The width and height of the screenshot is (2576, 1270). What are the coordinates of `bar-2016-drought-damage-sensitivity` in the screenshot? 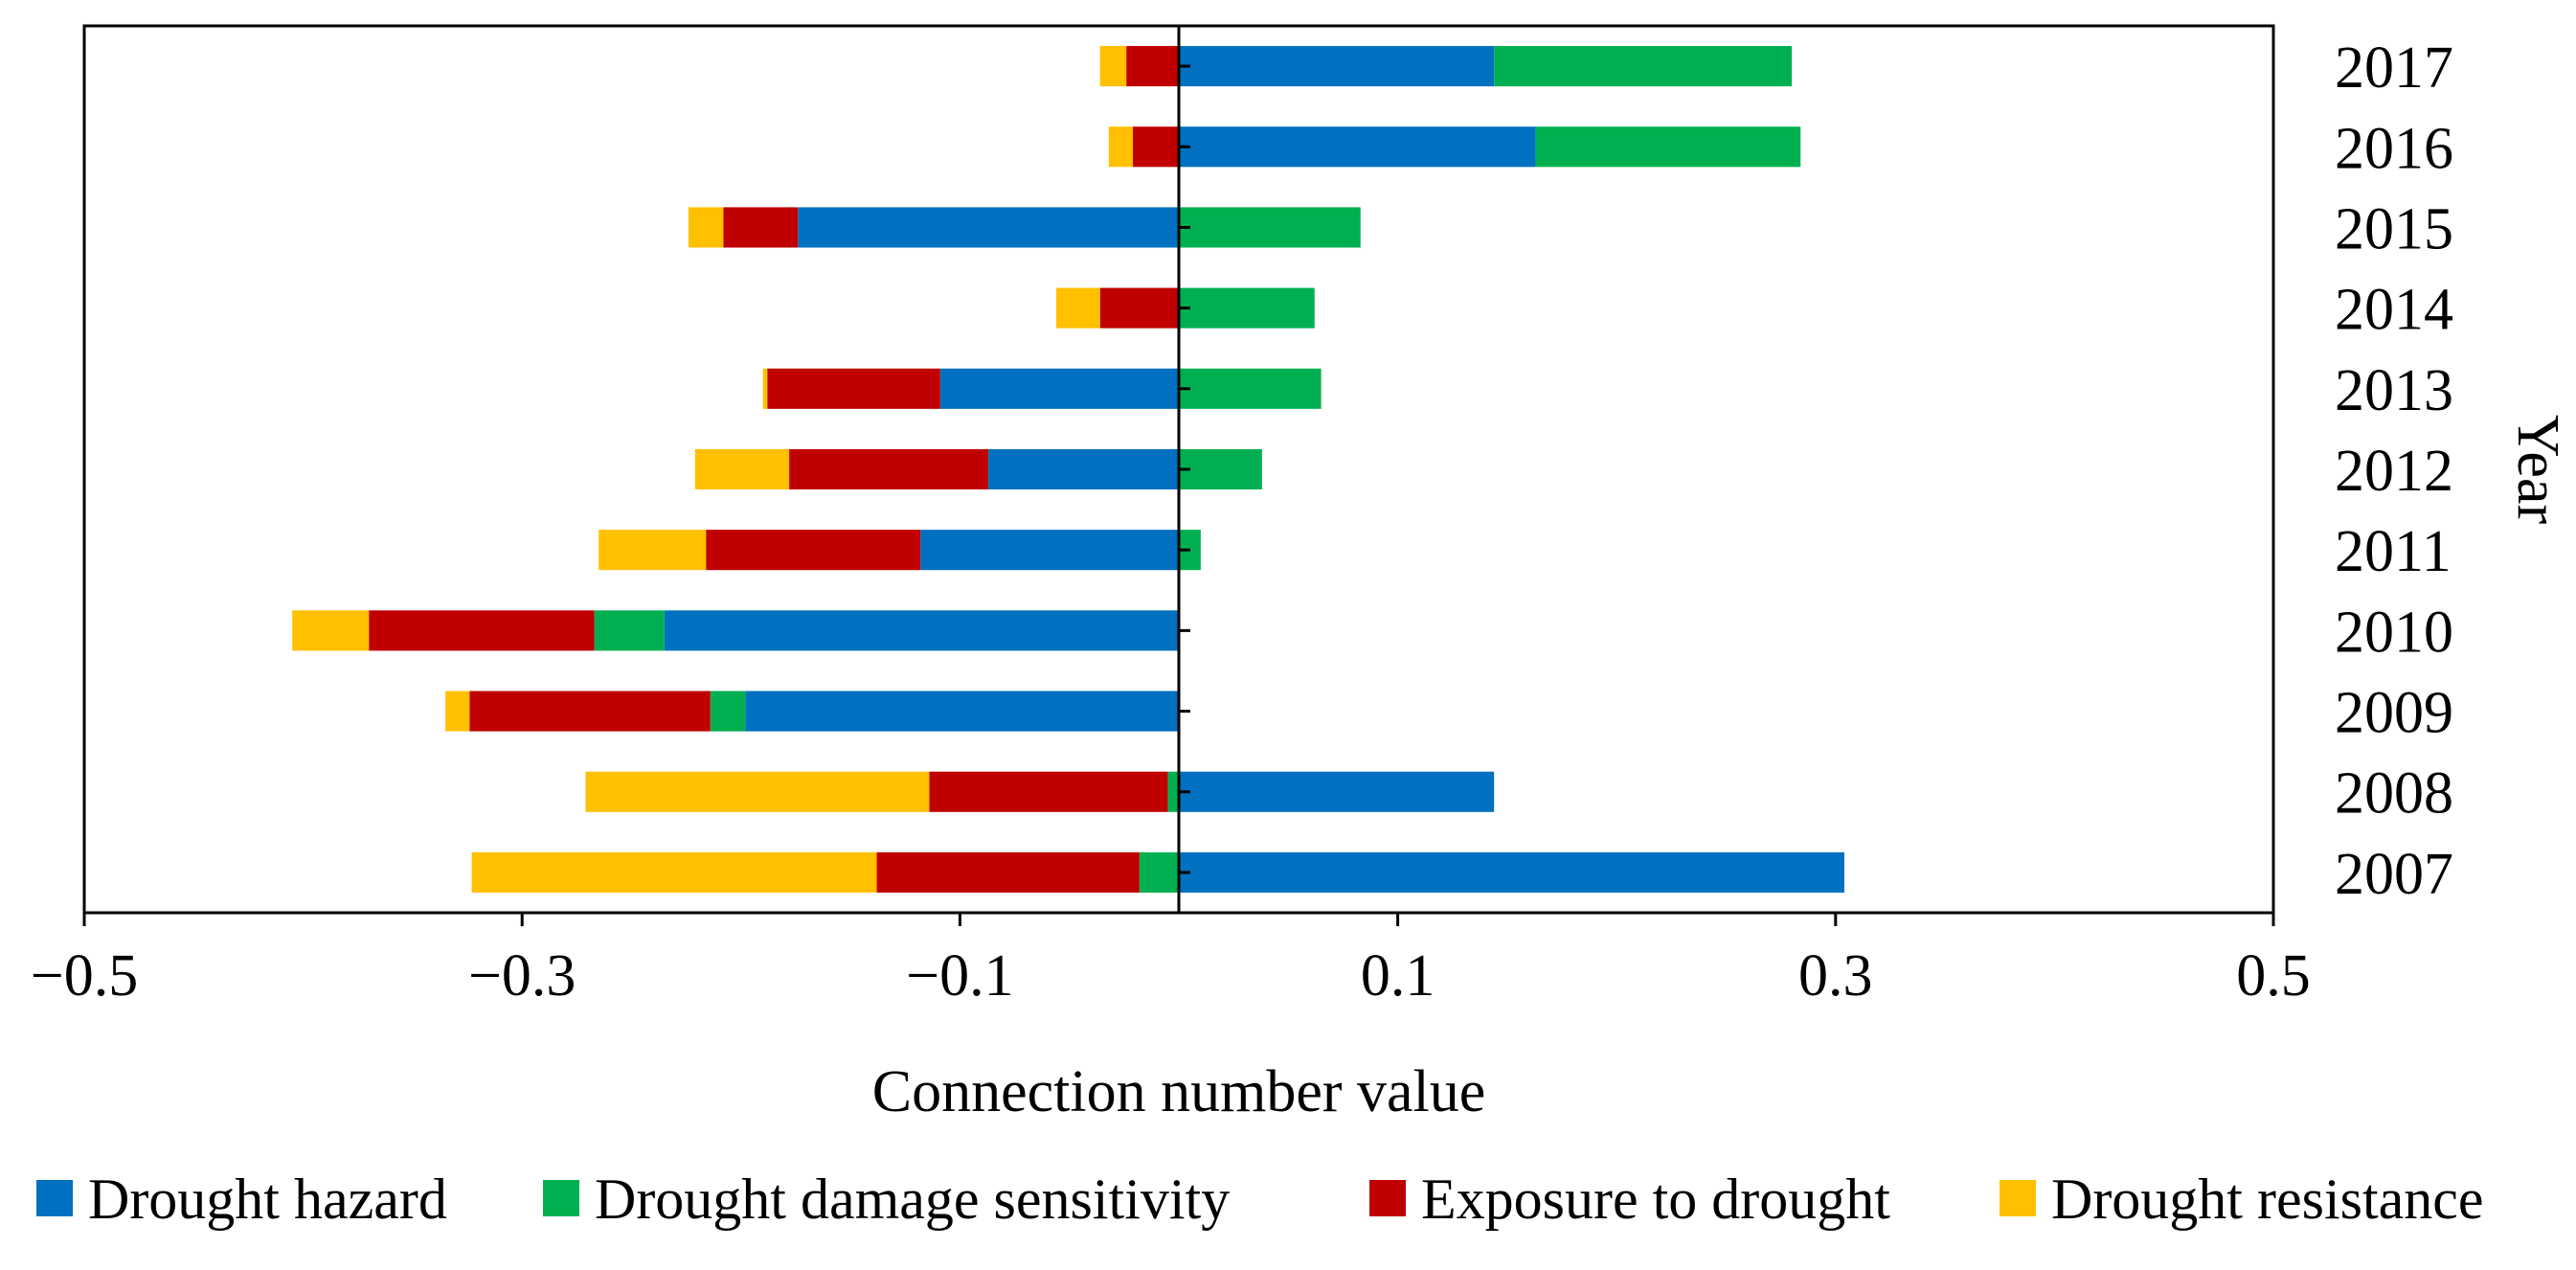 It's located at (1668, 147).